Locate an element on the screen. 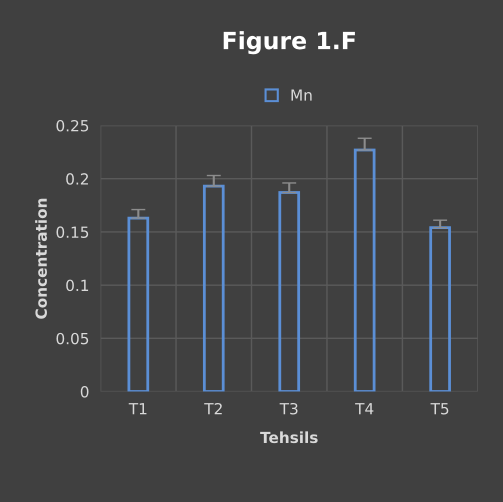 This screenshot has height=502, width=503. chart-title: Figure 1.F is located at coordinates (289, 42).